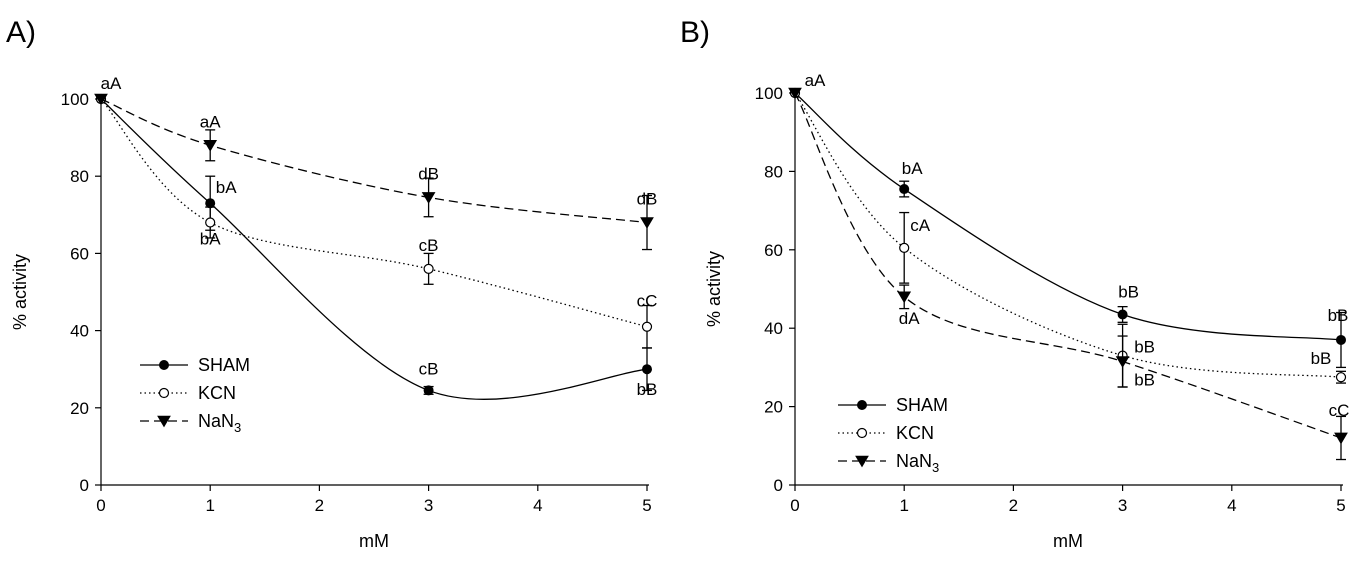 Image resolution: width=1357 pixels, height=562 pixels. Describe the element at coordinates (695, 32) in the screenshot. I see `panel-label: B)` at that location.